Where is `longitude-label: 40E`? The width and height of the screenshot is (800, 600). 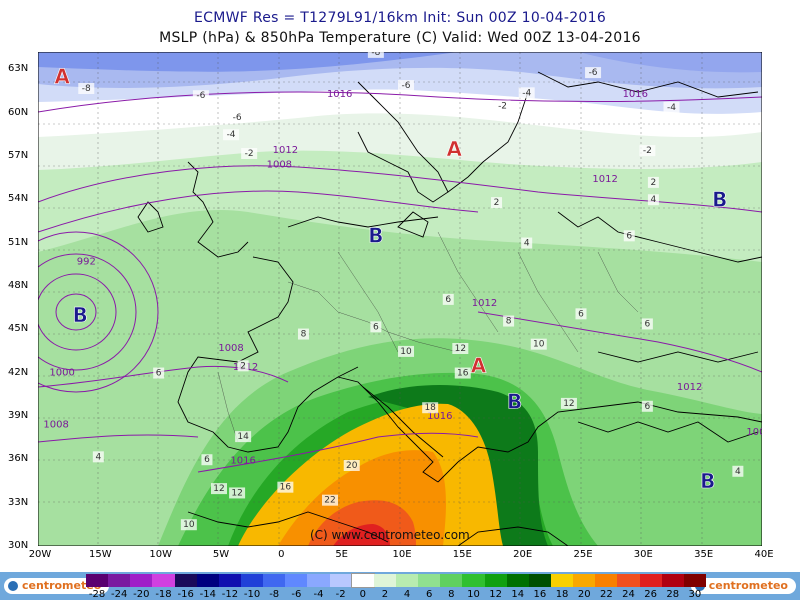 longitude-label: 40E is located at coordinates (764, 554).